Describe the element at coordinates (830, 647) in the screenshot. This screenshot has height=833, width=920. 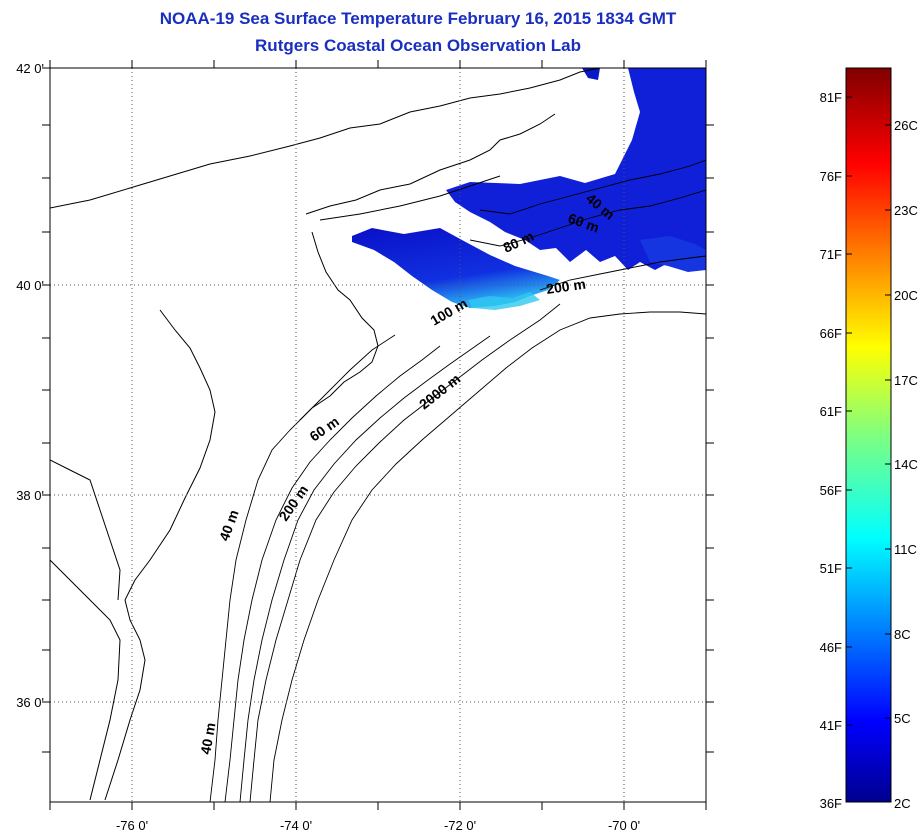
I see `colorbar-f-label: 46F` at that location.